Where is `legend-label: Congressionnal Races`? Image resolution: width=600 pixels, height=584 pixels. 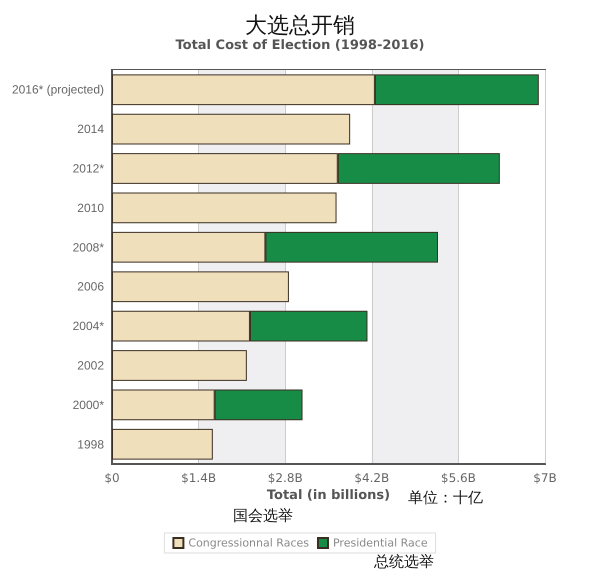
legend-label: Congressionnal Races is located at coordinates (249, 543).